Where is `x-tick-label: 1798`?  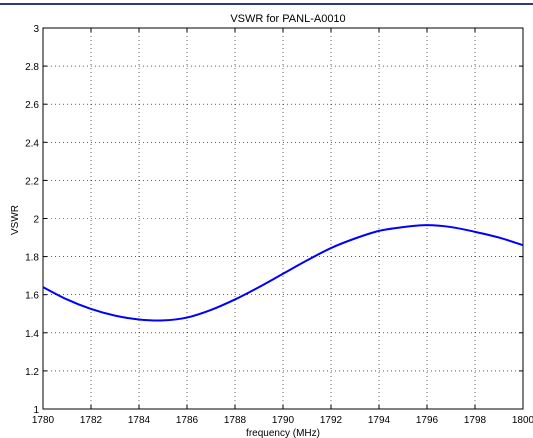
x-tick-label: 1798 is located at coordinates (475, 420).